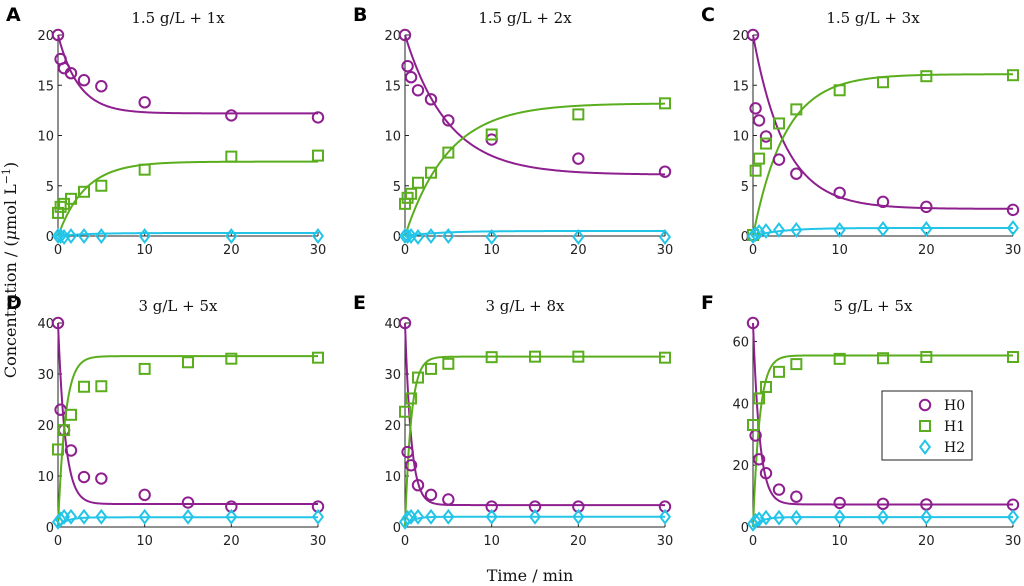 The image size is (1024, 586). I want to click on x-tick-label: 10, so click(839, 250).